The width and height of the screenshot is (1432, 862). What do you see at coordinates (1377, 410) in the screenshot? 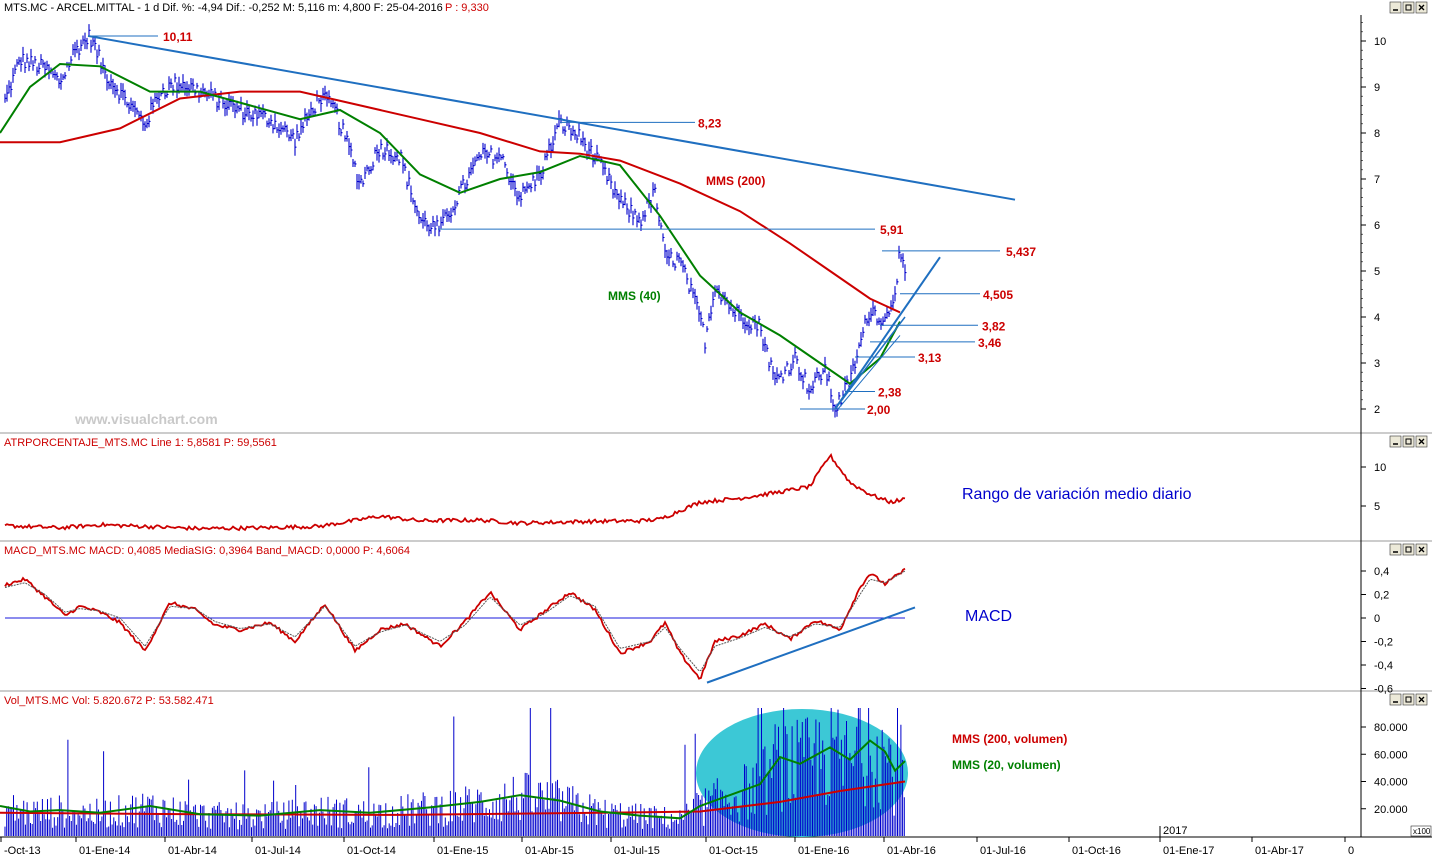
I see `price-ytick-label: 2` at bounding box center [1377, 410].